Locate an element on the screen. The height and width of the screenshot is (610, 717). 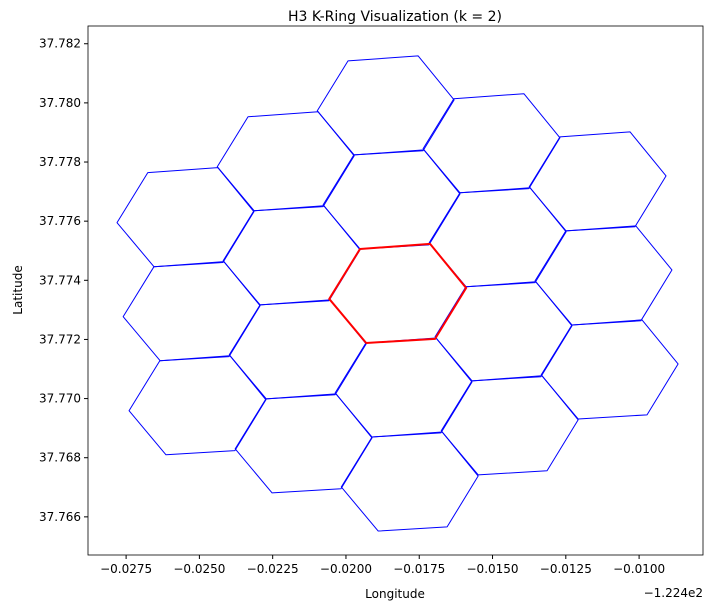
x-offset-label: −1.224e2 is located at coordinates (673, 593).